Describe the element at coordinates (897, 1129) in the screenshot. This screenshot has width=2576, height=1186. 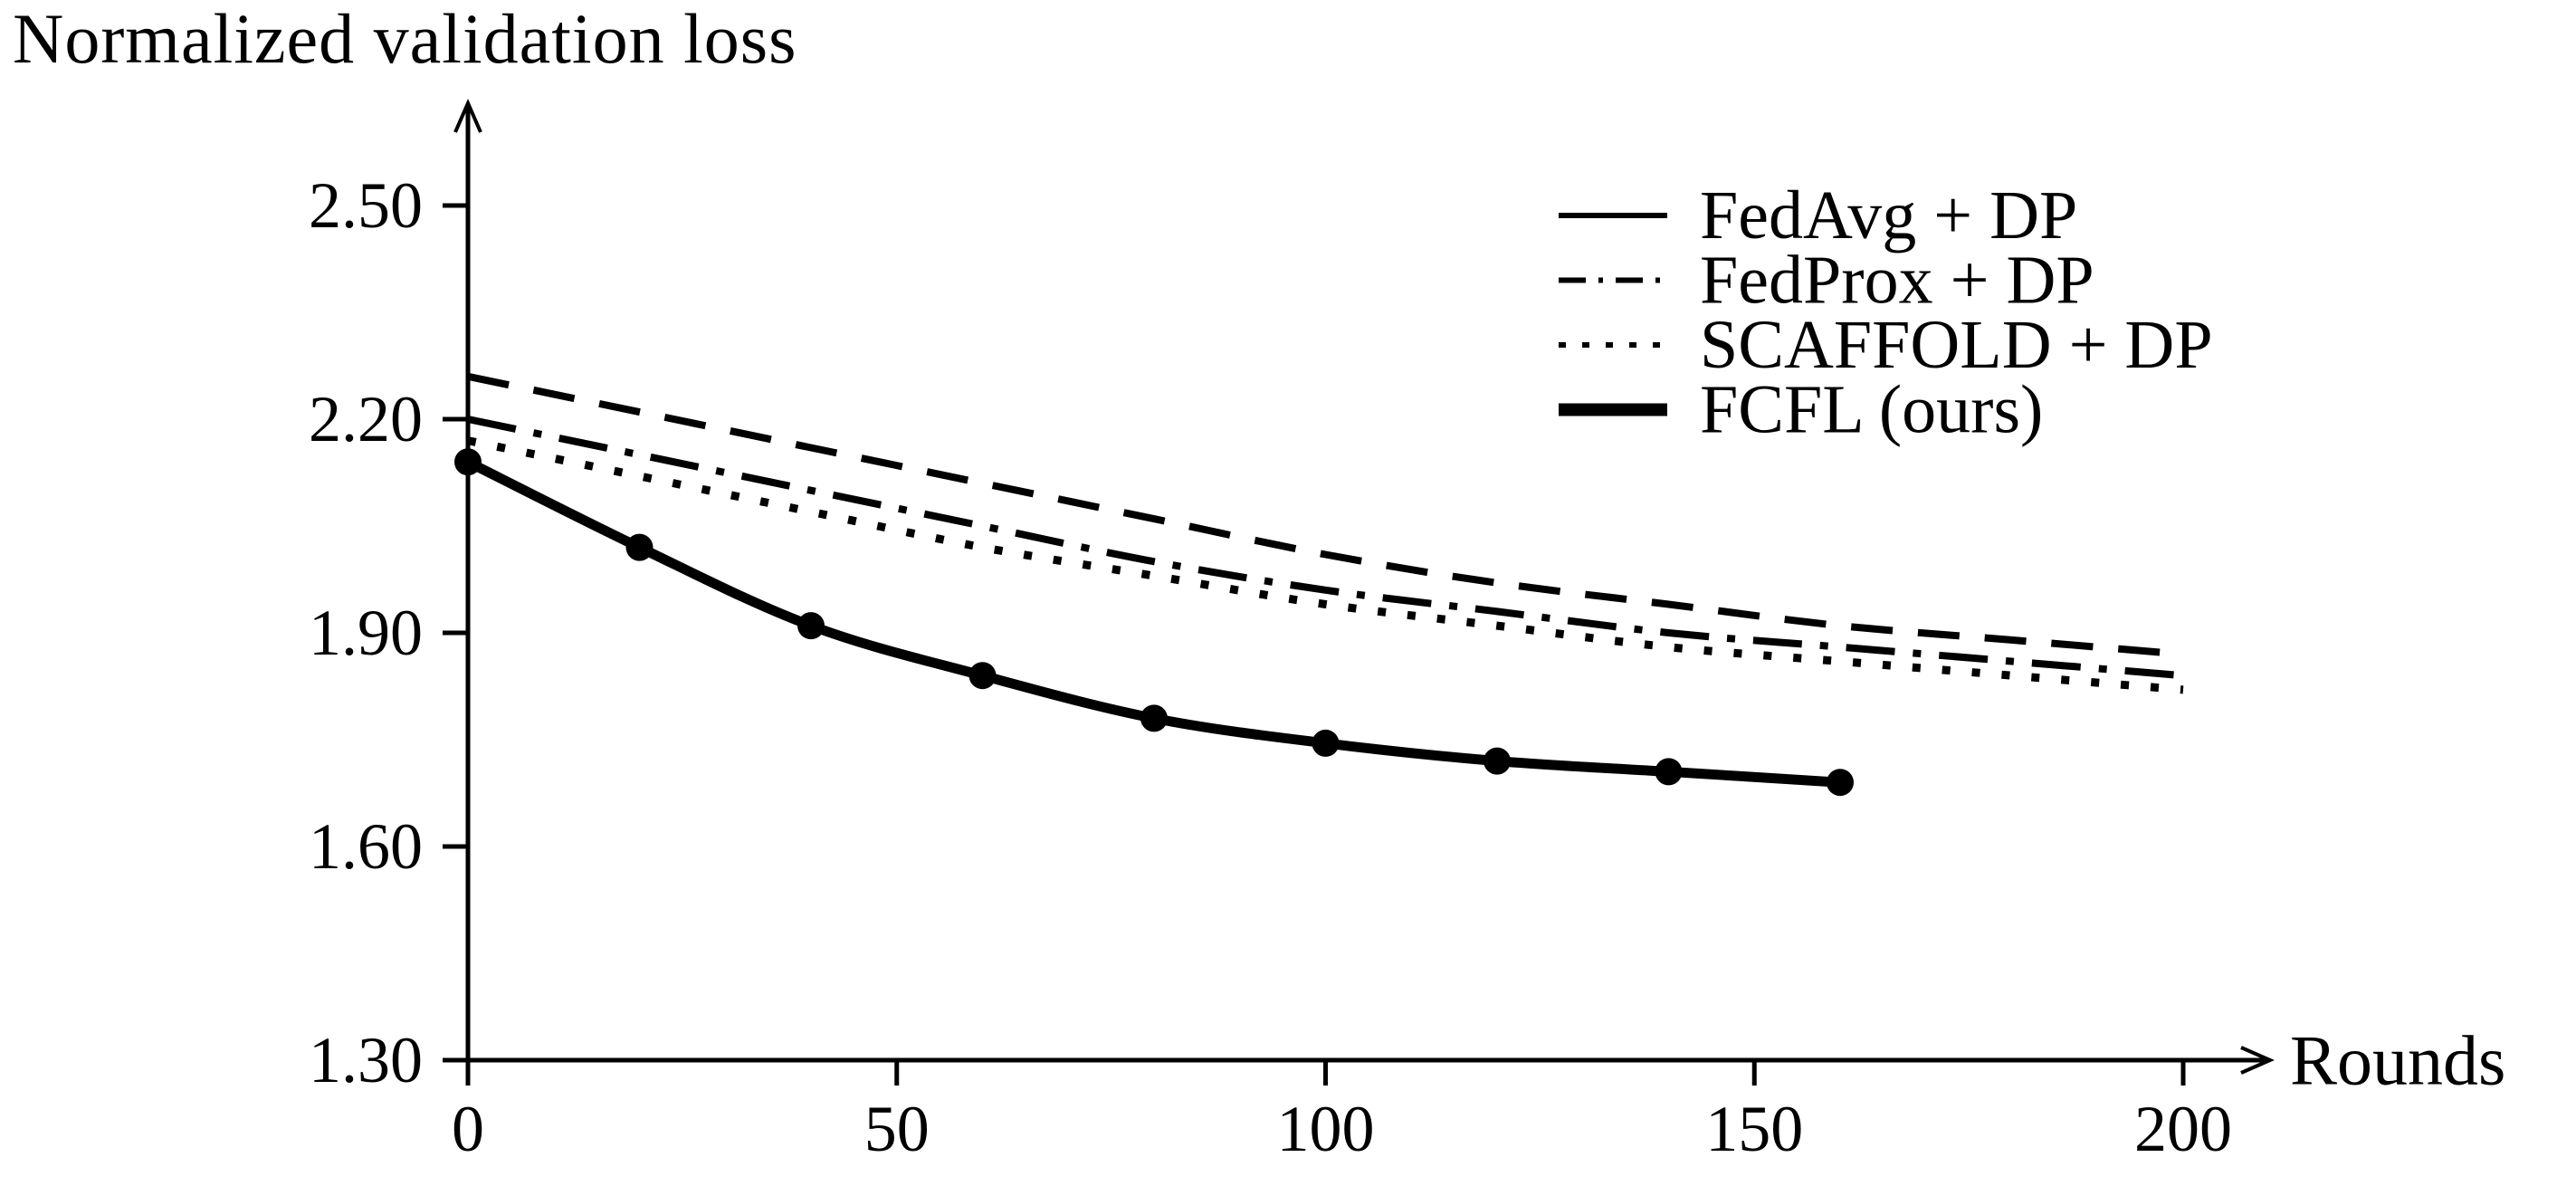
I see `x-tick-label: 50` at that location.